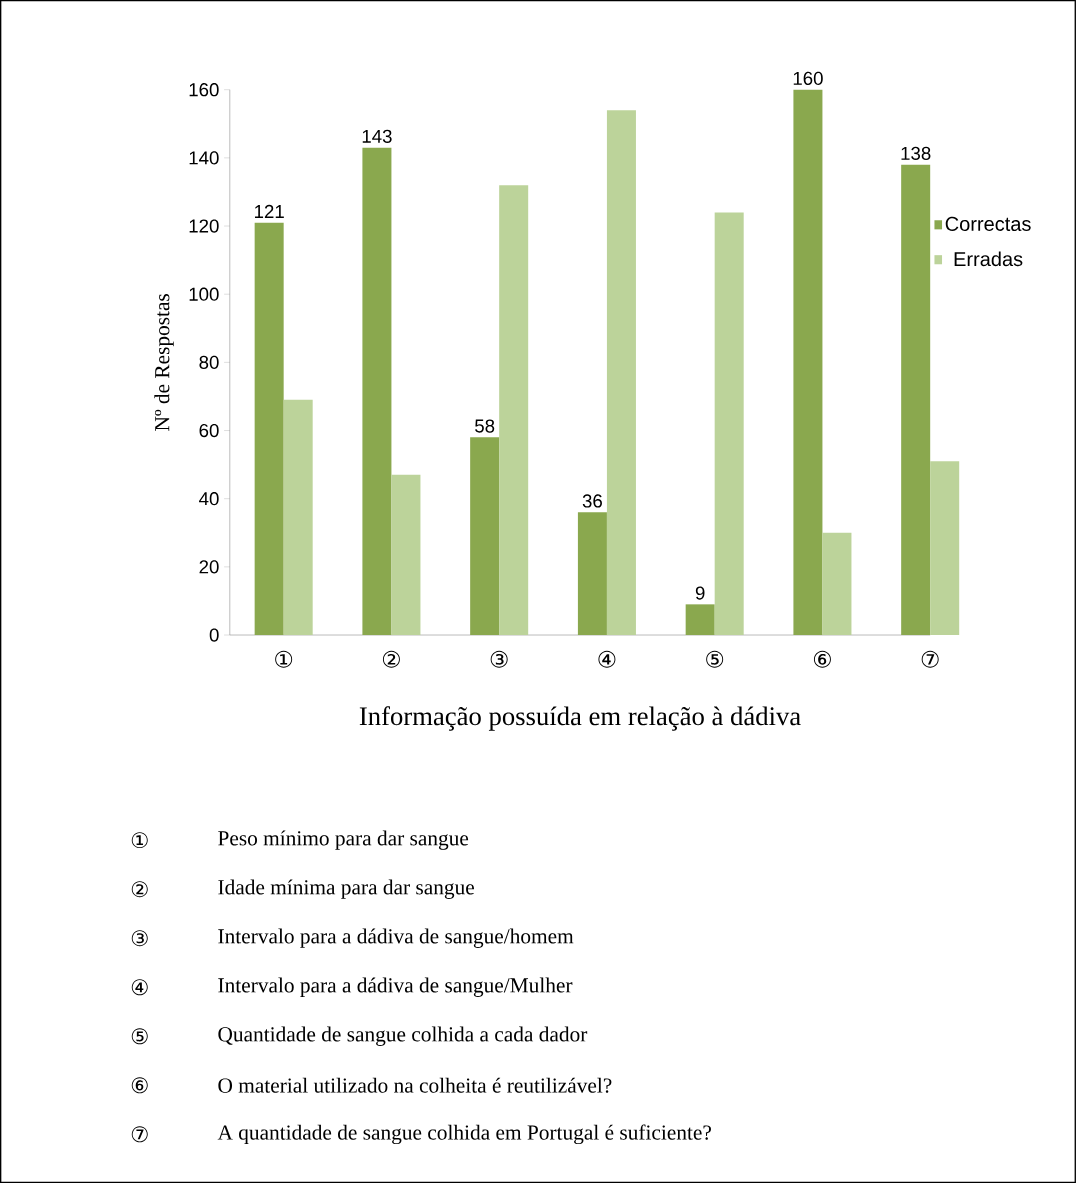 This screenshot has height=1183, width=1076. Describe the element at coordinates (485, 426) in the screenshot. I see `data-label: 58` at that location.